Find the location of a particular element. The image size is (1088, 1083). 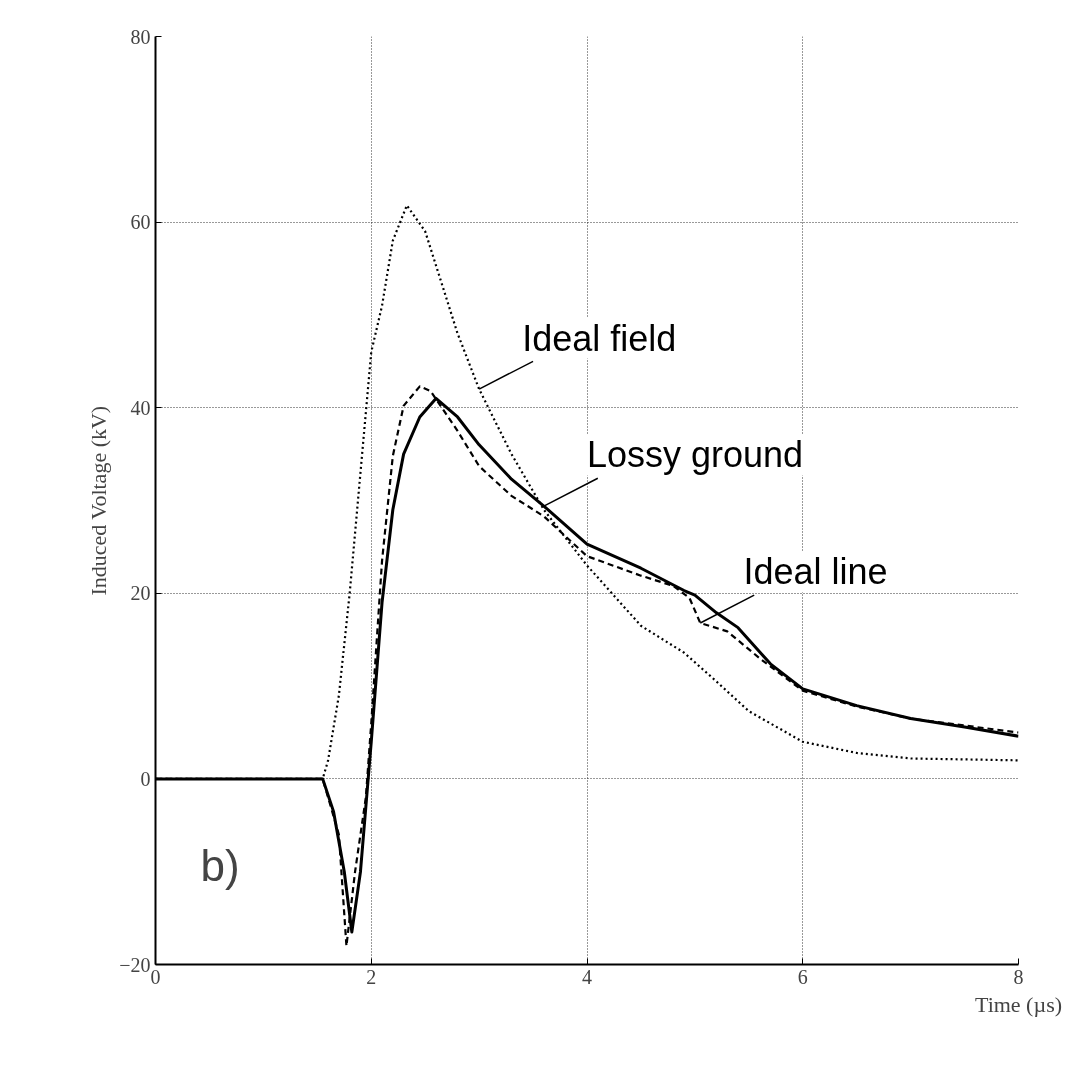

x-tick-label: 4 is located at coordinates (587, 976).